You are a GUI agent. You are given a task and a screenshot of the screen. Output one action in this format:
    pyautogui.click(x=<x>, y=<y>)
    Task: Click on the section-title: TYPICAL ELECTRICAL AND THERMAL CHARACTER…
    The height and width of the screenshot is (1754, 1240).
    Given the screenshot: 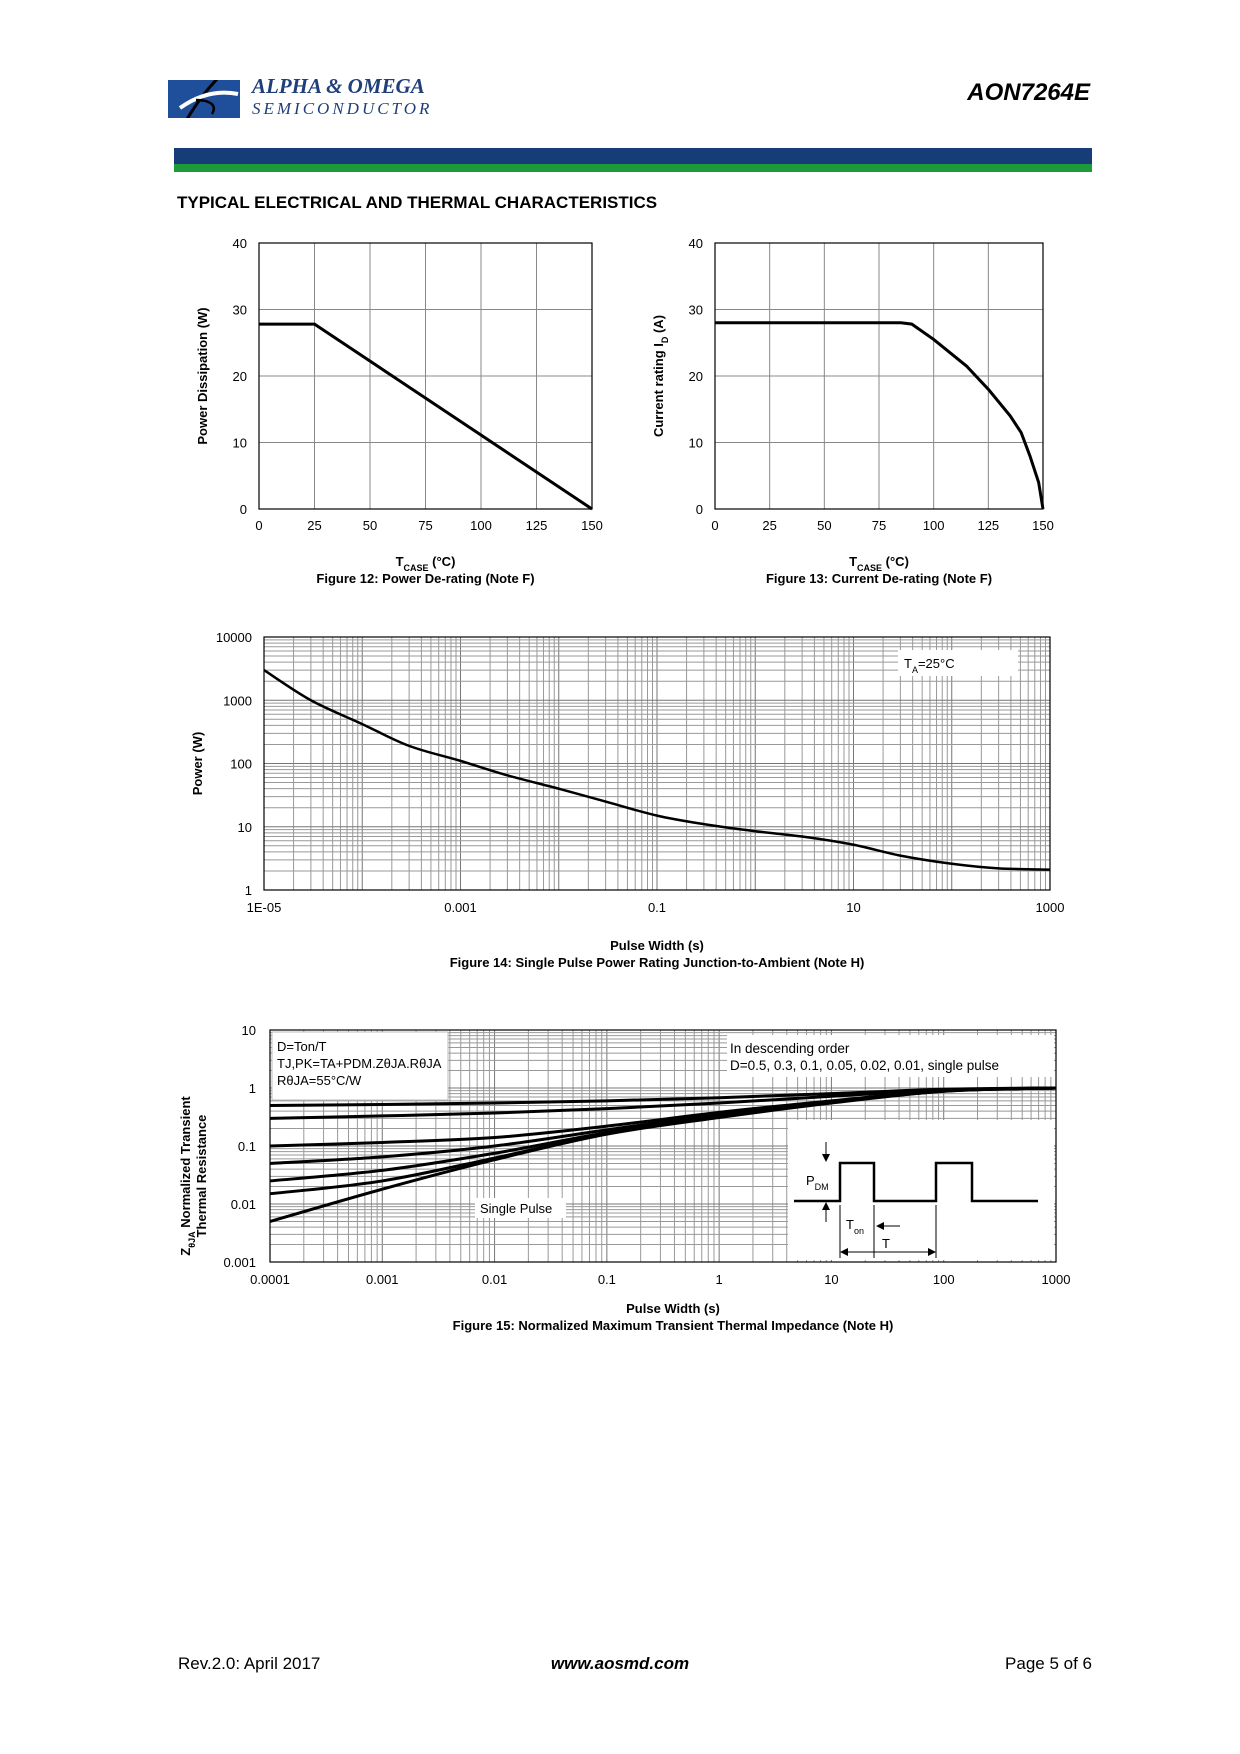 What is the action you would take?
    pyautogui.click(x=417, y=202)
    